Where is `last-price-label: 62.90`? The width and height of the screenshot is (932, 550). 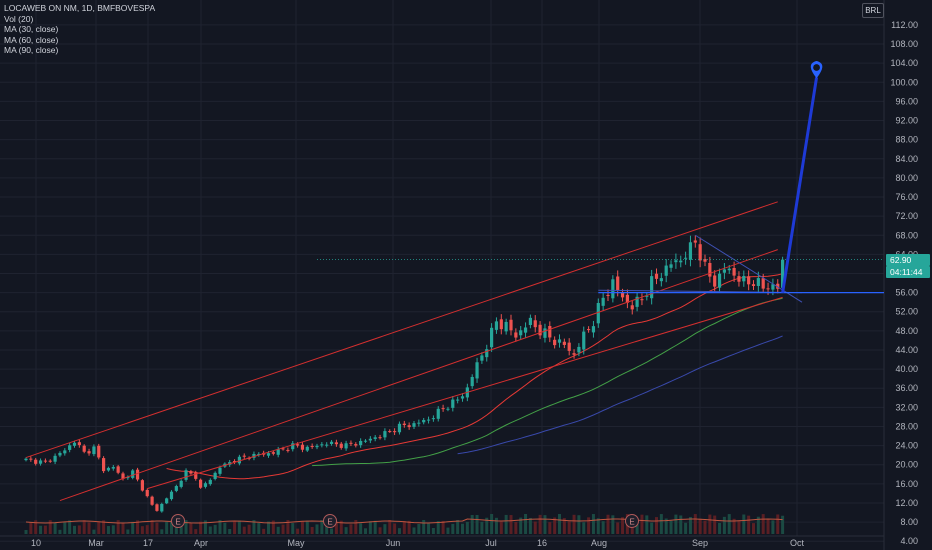
last-price-label: 62.90 is located at coordinates (908, 259).